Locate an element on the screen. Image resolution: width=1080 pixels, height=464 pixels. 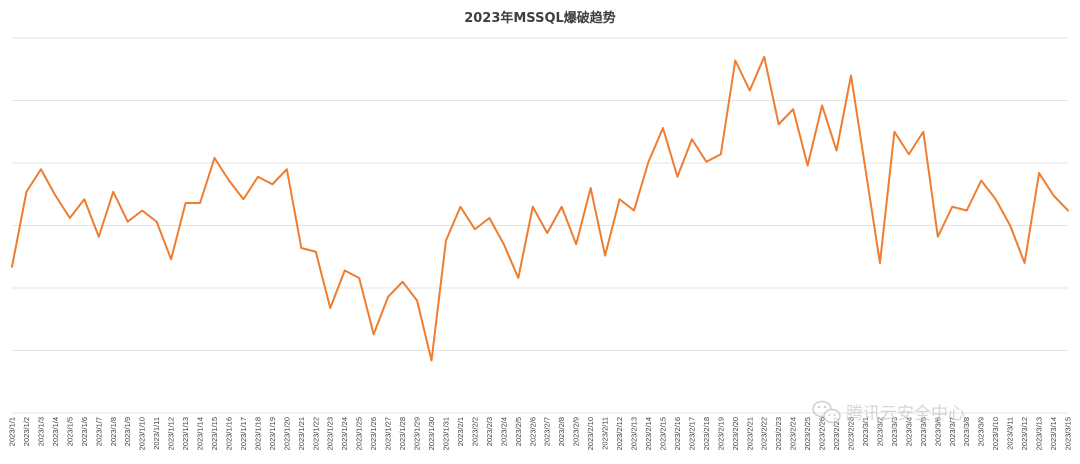
x-tick-label: 2023/3/4 is located at coordinates (908, 431).